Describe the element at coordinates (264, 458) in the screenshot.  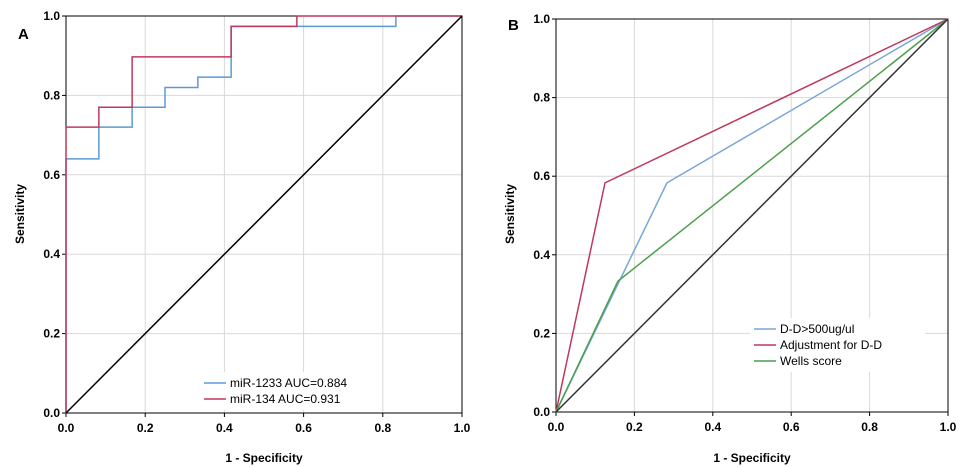
I see `panel-a-x-axis-label: 1 - Specificity` at that location.